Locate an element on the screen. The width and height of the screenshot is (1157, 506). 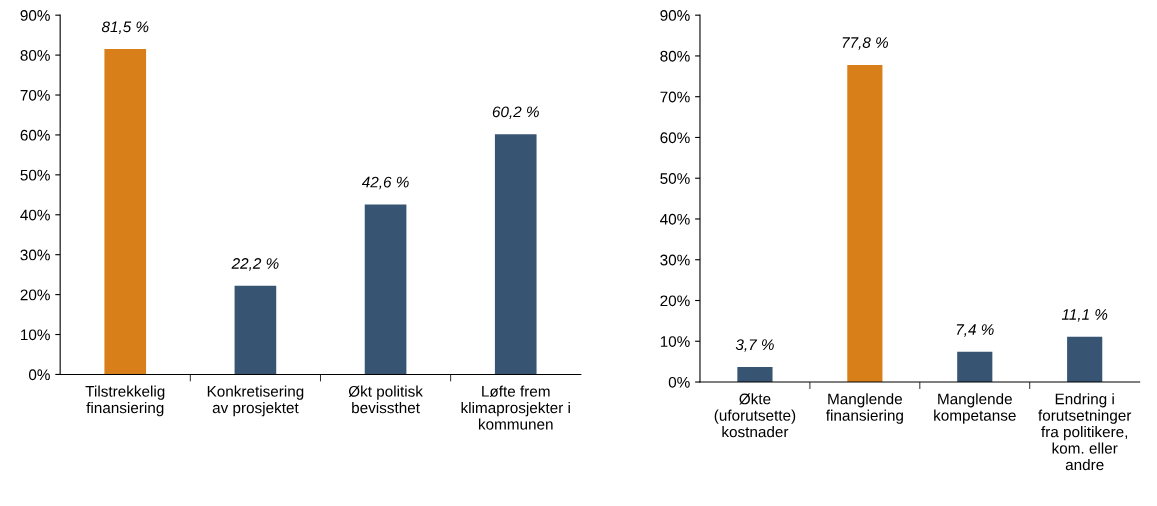
data-label: 42,6 % is located at coordinates (385, 183).